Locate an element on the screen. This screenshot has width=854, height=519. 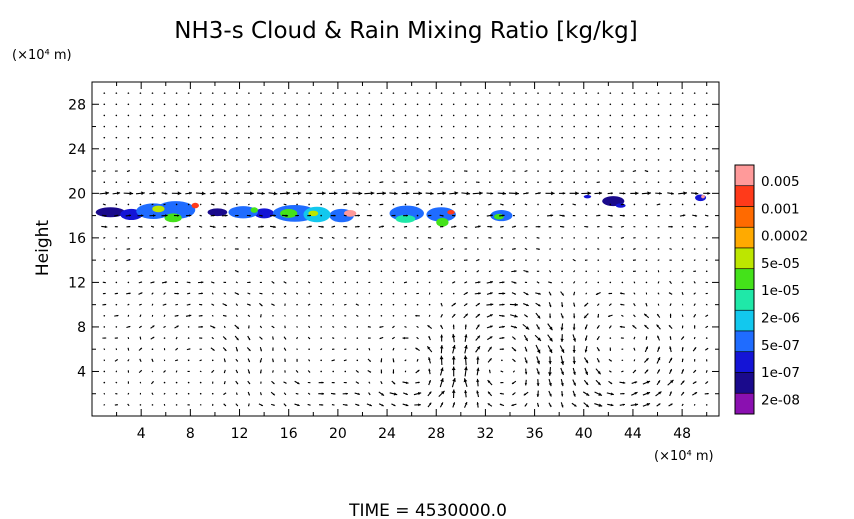
x-tick-label: 28 is located at coordinates (436, 434).